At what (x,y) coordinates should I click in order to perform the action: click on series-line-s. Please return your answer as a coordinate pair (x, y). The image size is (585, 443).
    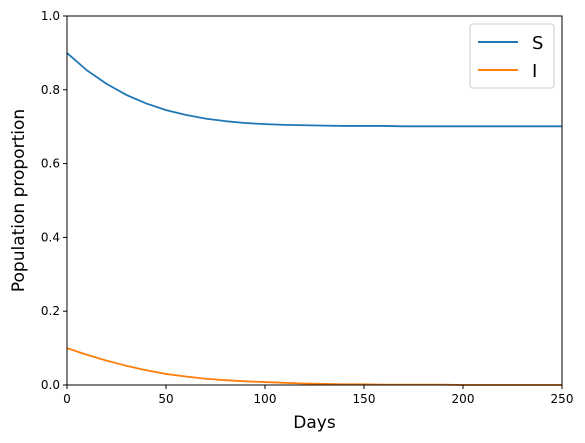
    Looking at the image, I should click on (314, 90).